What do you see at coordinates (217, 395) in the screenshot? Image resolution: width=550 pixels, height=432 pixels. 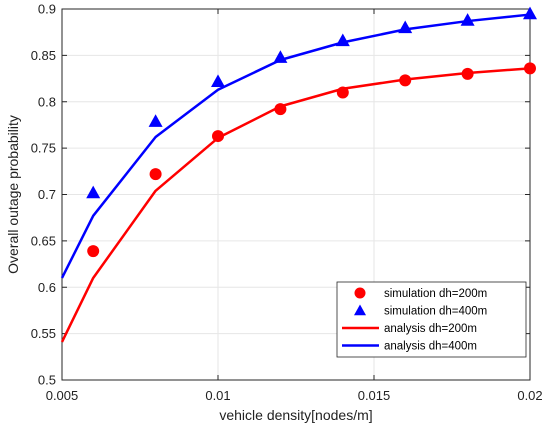 I see `x-tick-label: 0.01` at bounding box center [217, 395].